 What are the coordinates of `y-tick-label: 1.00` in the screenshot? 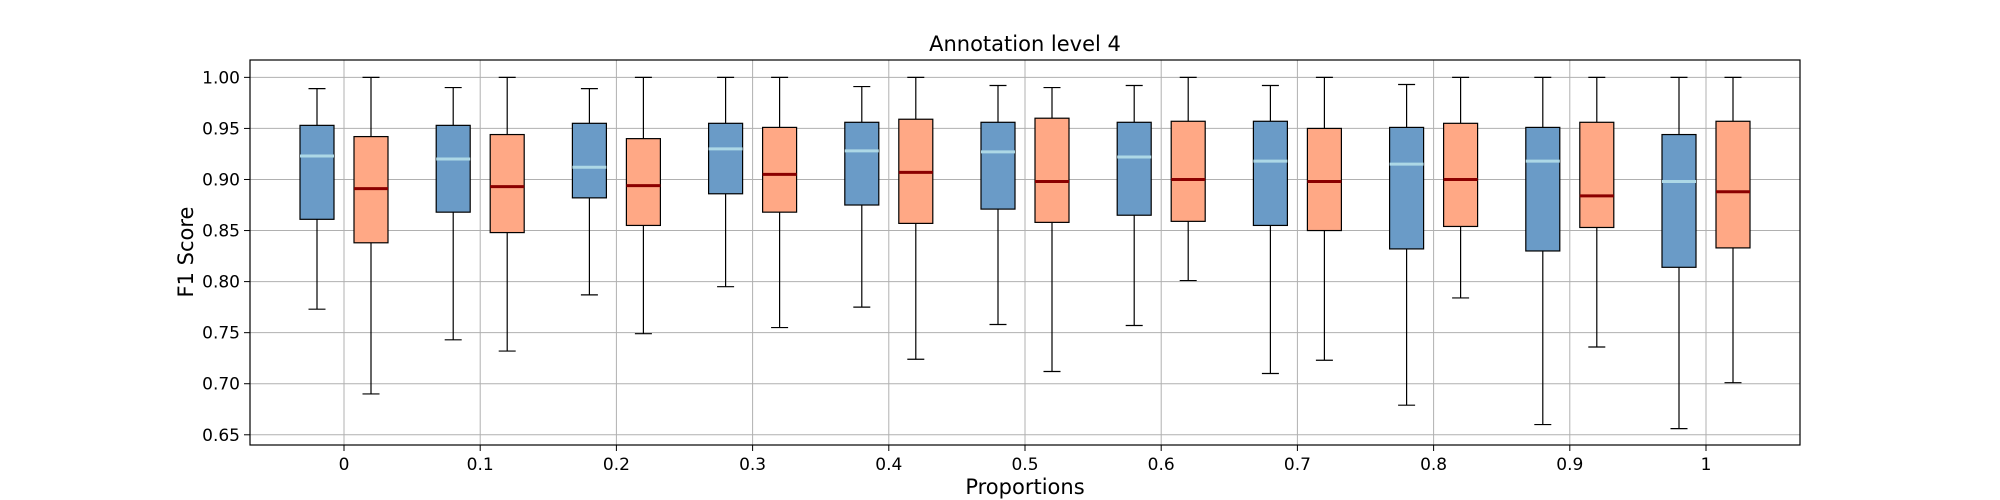 It's located at (221, 78).